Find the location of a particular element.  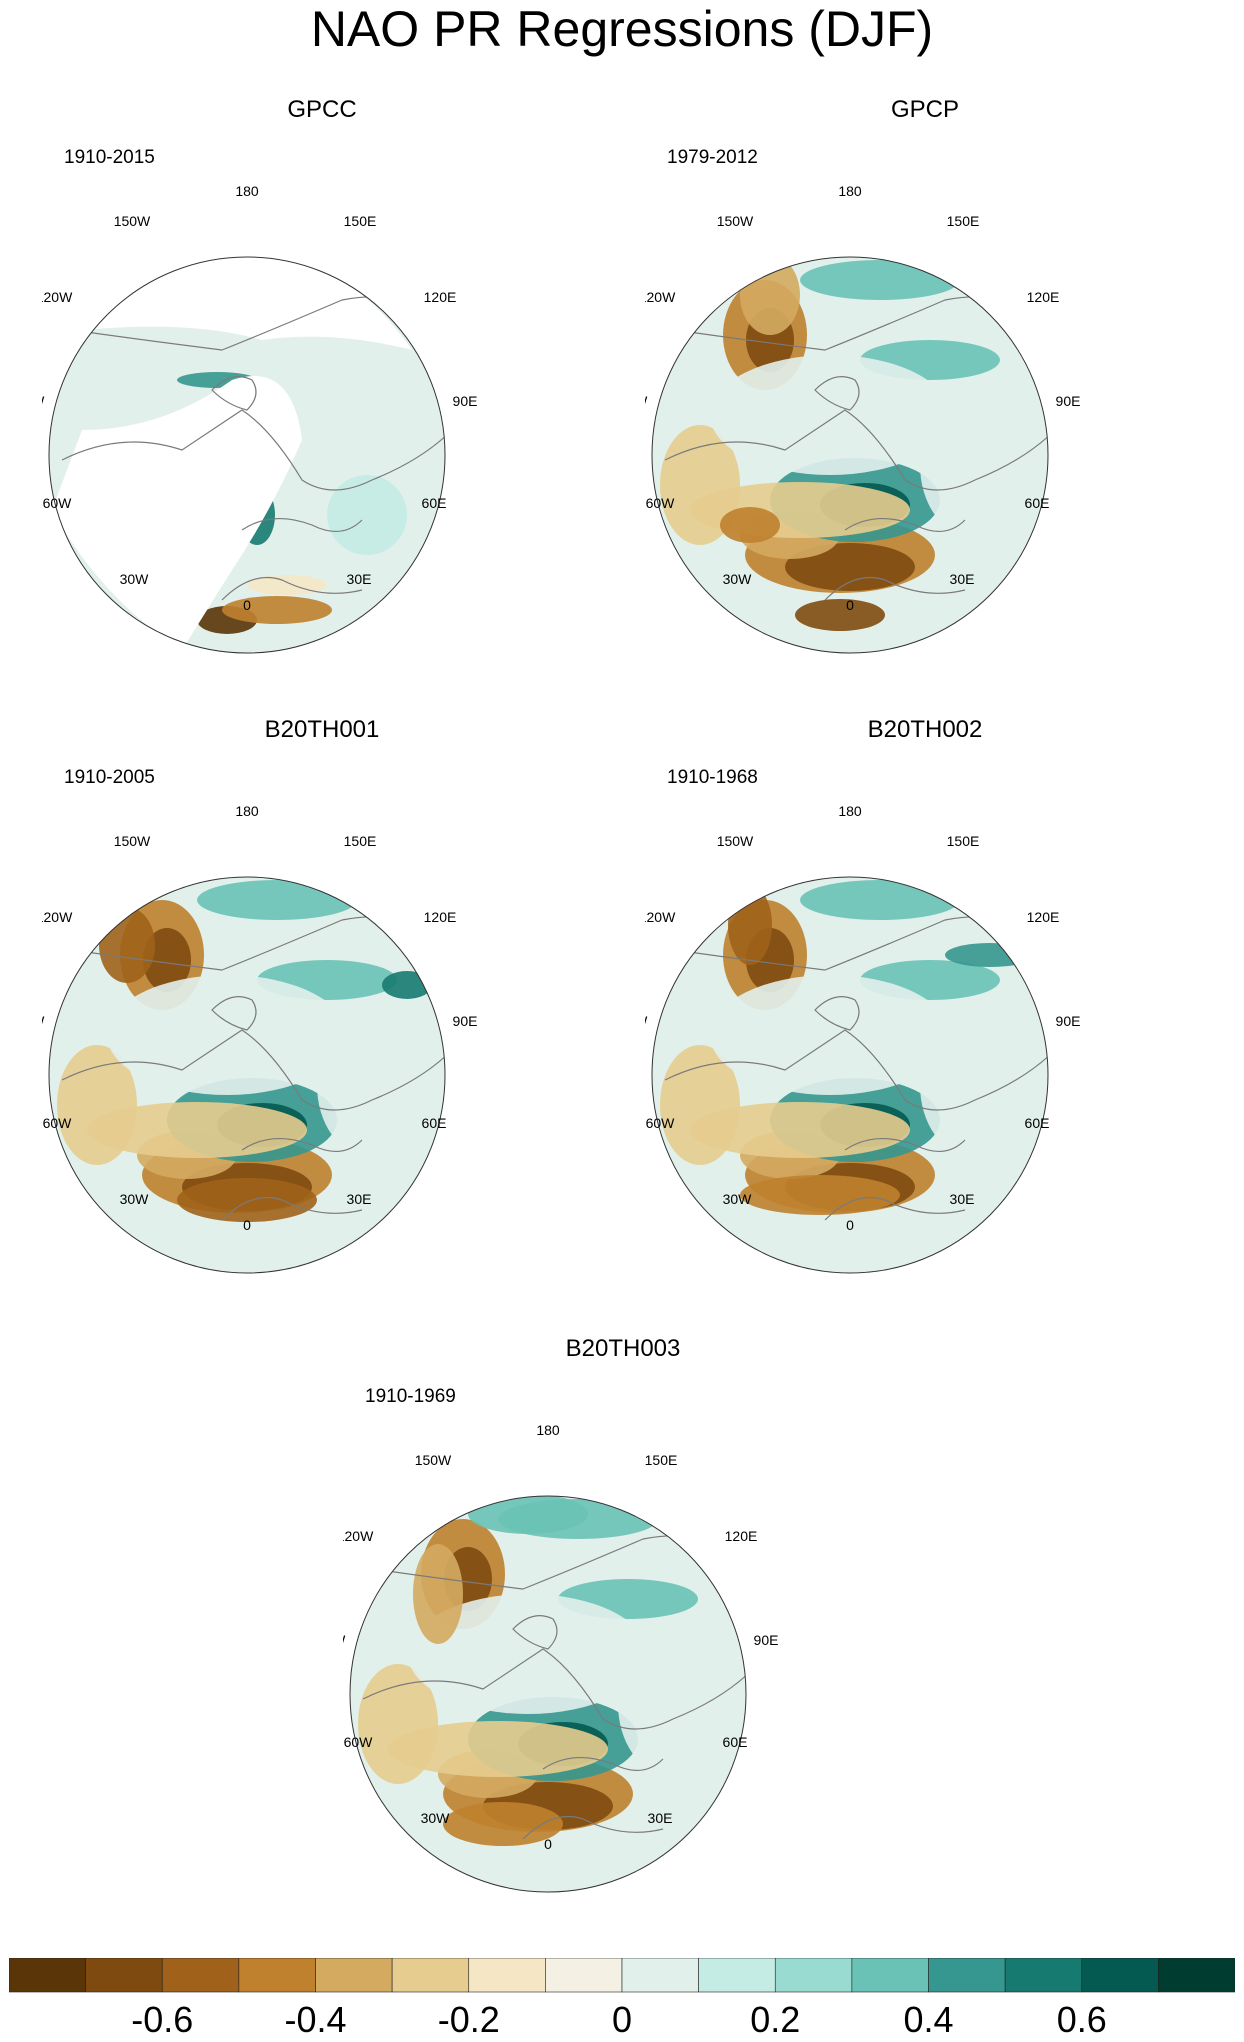

coastlines is located at coordinates (253, 448).